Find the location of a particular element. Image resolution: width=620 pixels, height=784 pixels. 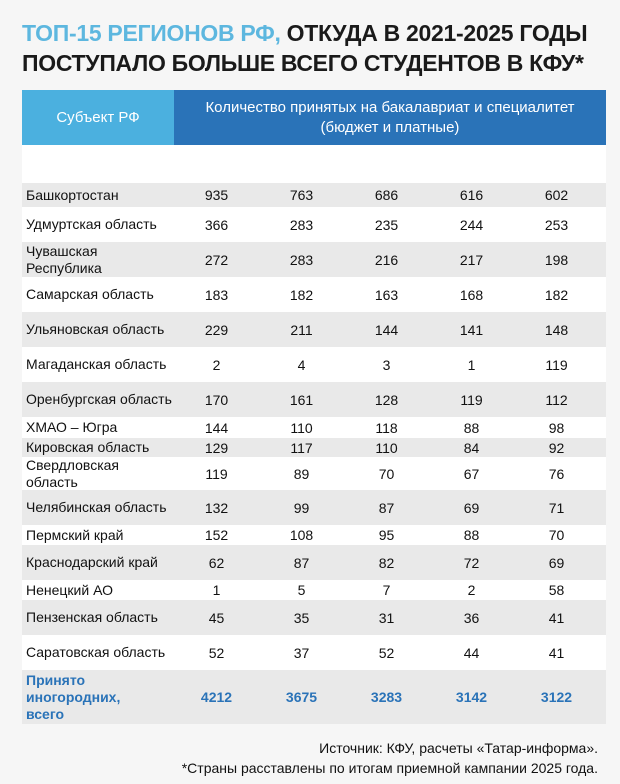

total-cell: 3283 is located at coordinates (386, 697).